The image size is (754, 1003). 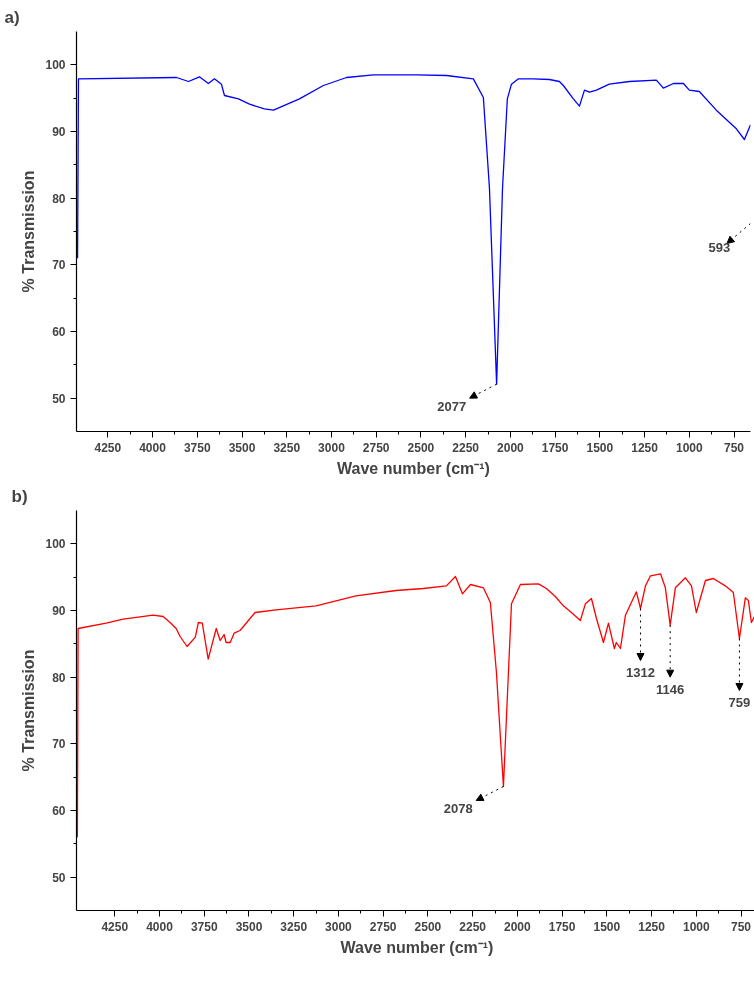 What do you see at coordinates (670, 689) in the screenshot?
I see `annotation: 1146` at bounding box center [670, 689].